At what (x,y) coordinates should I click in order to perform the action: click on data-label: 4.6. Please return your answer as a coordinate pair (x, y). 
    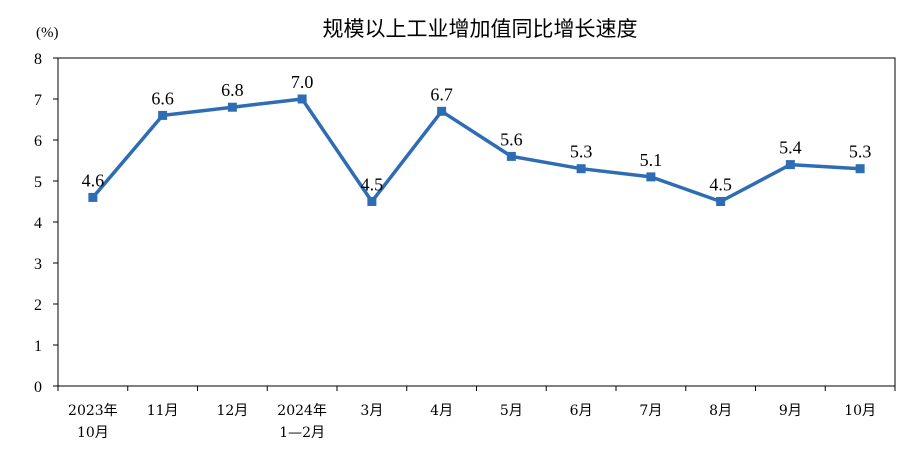
    Looking at the image, I should click on (93, 180).